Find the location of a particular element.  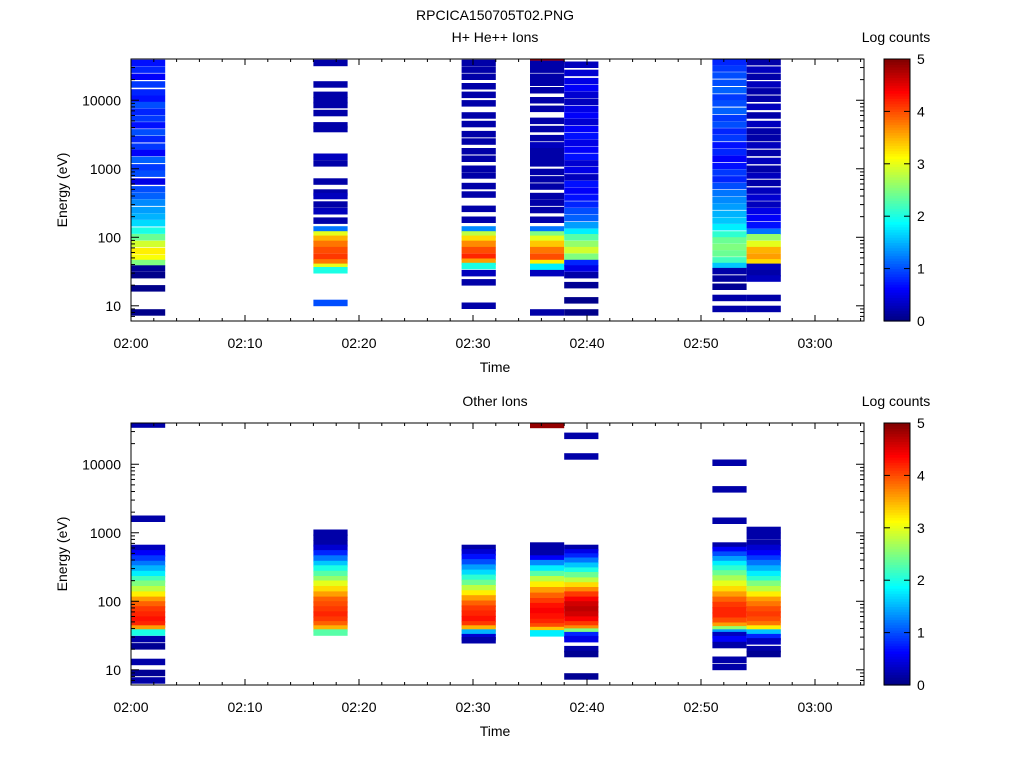

x-tick-label: 02:30 is located at coordinates (472, 707).